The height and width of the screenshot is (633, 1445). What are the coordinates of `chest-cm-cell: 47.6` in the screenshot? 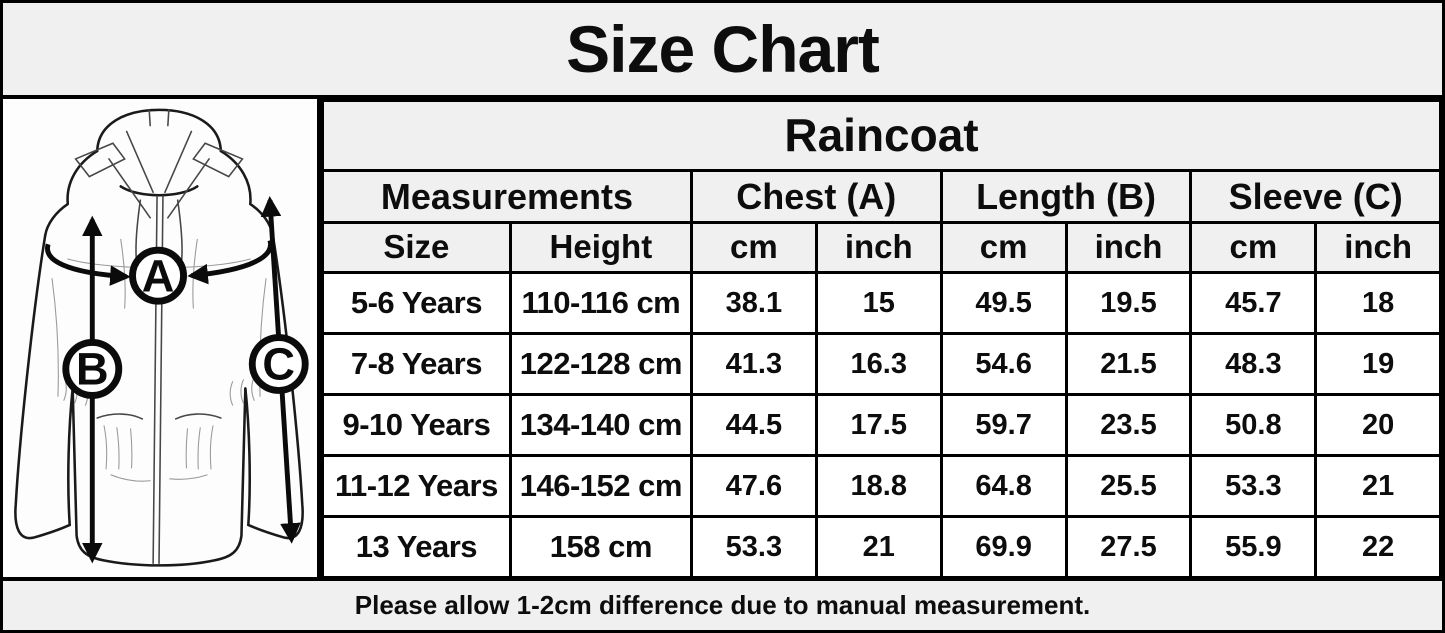 It's located at (753, 486).